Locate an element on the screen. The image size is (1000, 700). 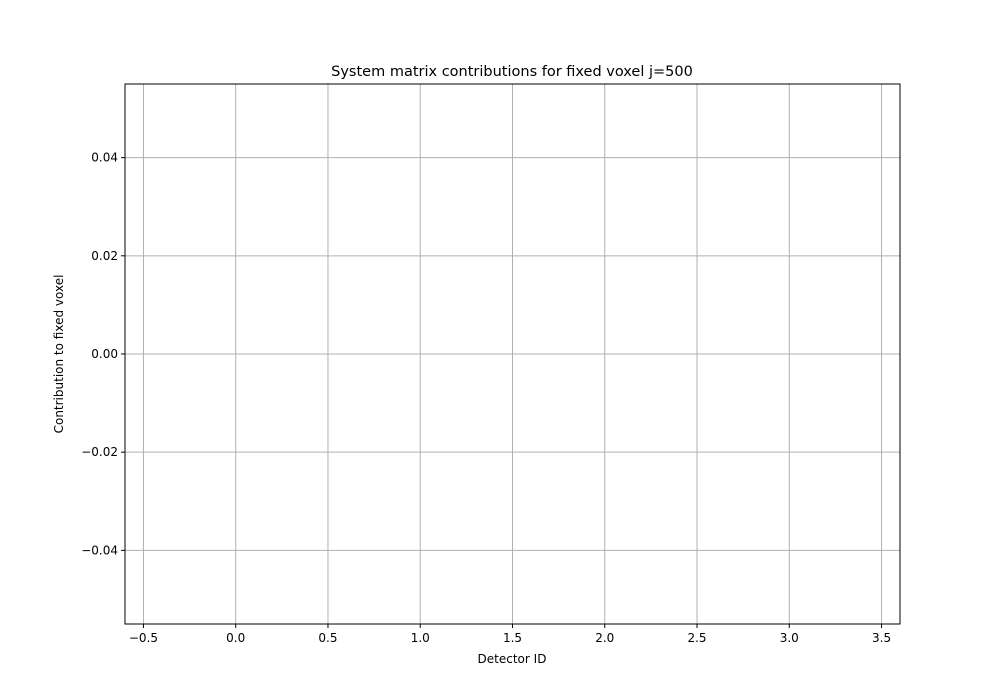
x-tick-label: 1.5 is located at coordinates (512, 638).